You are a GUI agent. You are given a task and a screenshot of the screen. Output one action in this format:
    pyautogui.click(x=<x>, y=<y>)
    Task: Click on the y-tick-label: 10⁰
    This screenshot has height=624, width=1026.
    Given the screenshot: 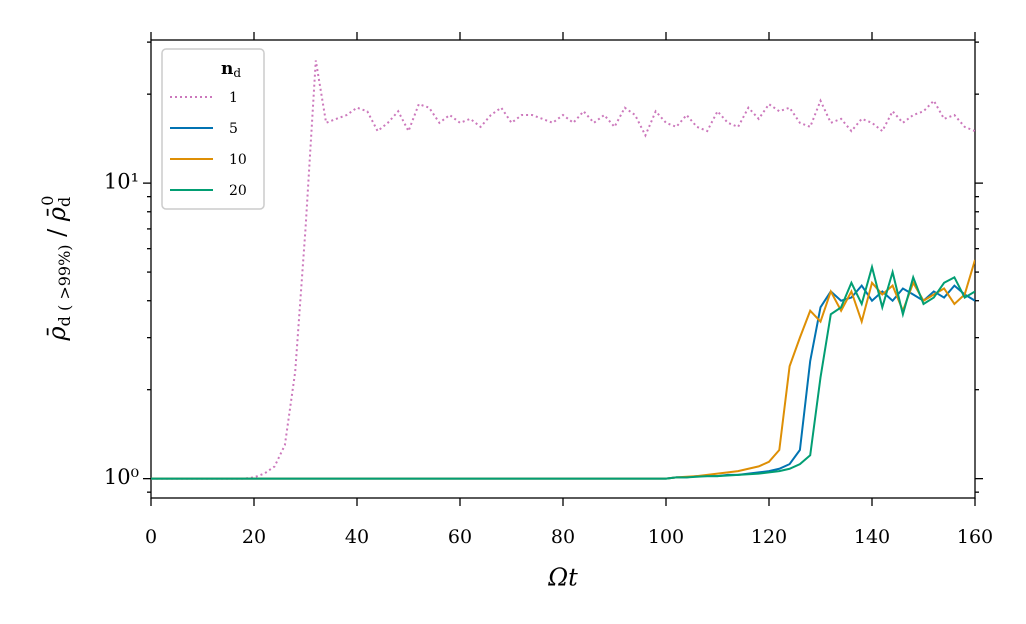 What is the action you would take?
    pyautogui.click(x=121, y=477)
    